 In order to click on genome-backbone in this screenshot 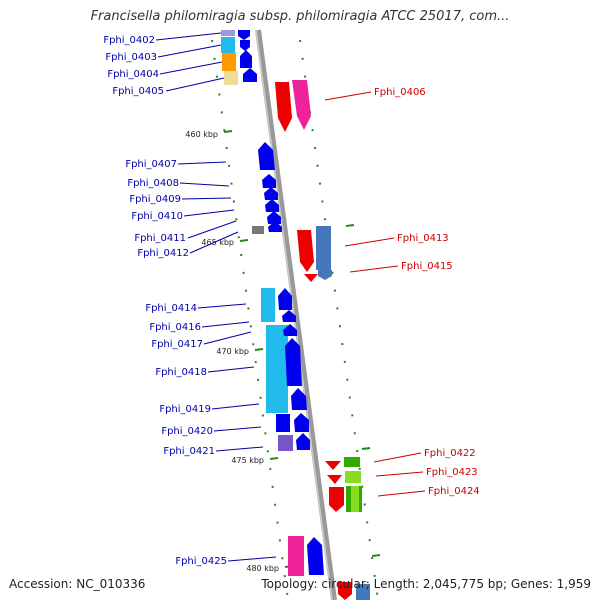, I will do `click(296, 314)`.